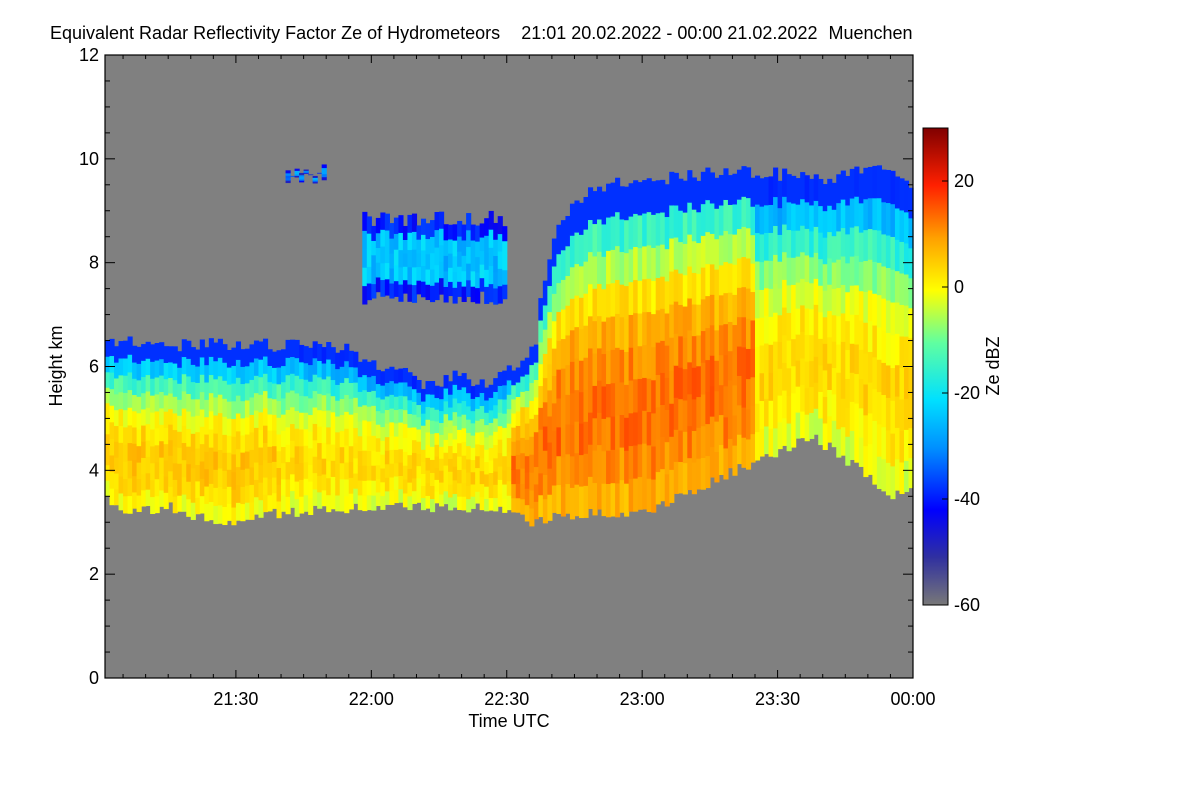 This screenshot has width=1200, height=800. Describe the element at coordinates (962, 371) in the screenshot. I see `colorbar: 200-20-40-60 Ze dBZ` at that location.